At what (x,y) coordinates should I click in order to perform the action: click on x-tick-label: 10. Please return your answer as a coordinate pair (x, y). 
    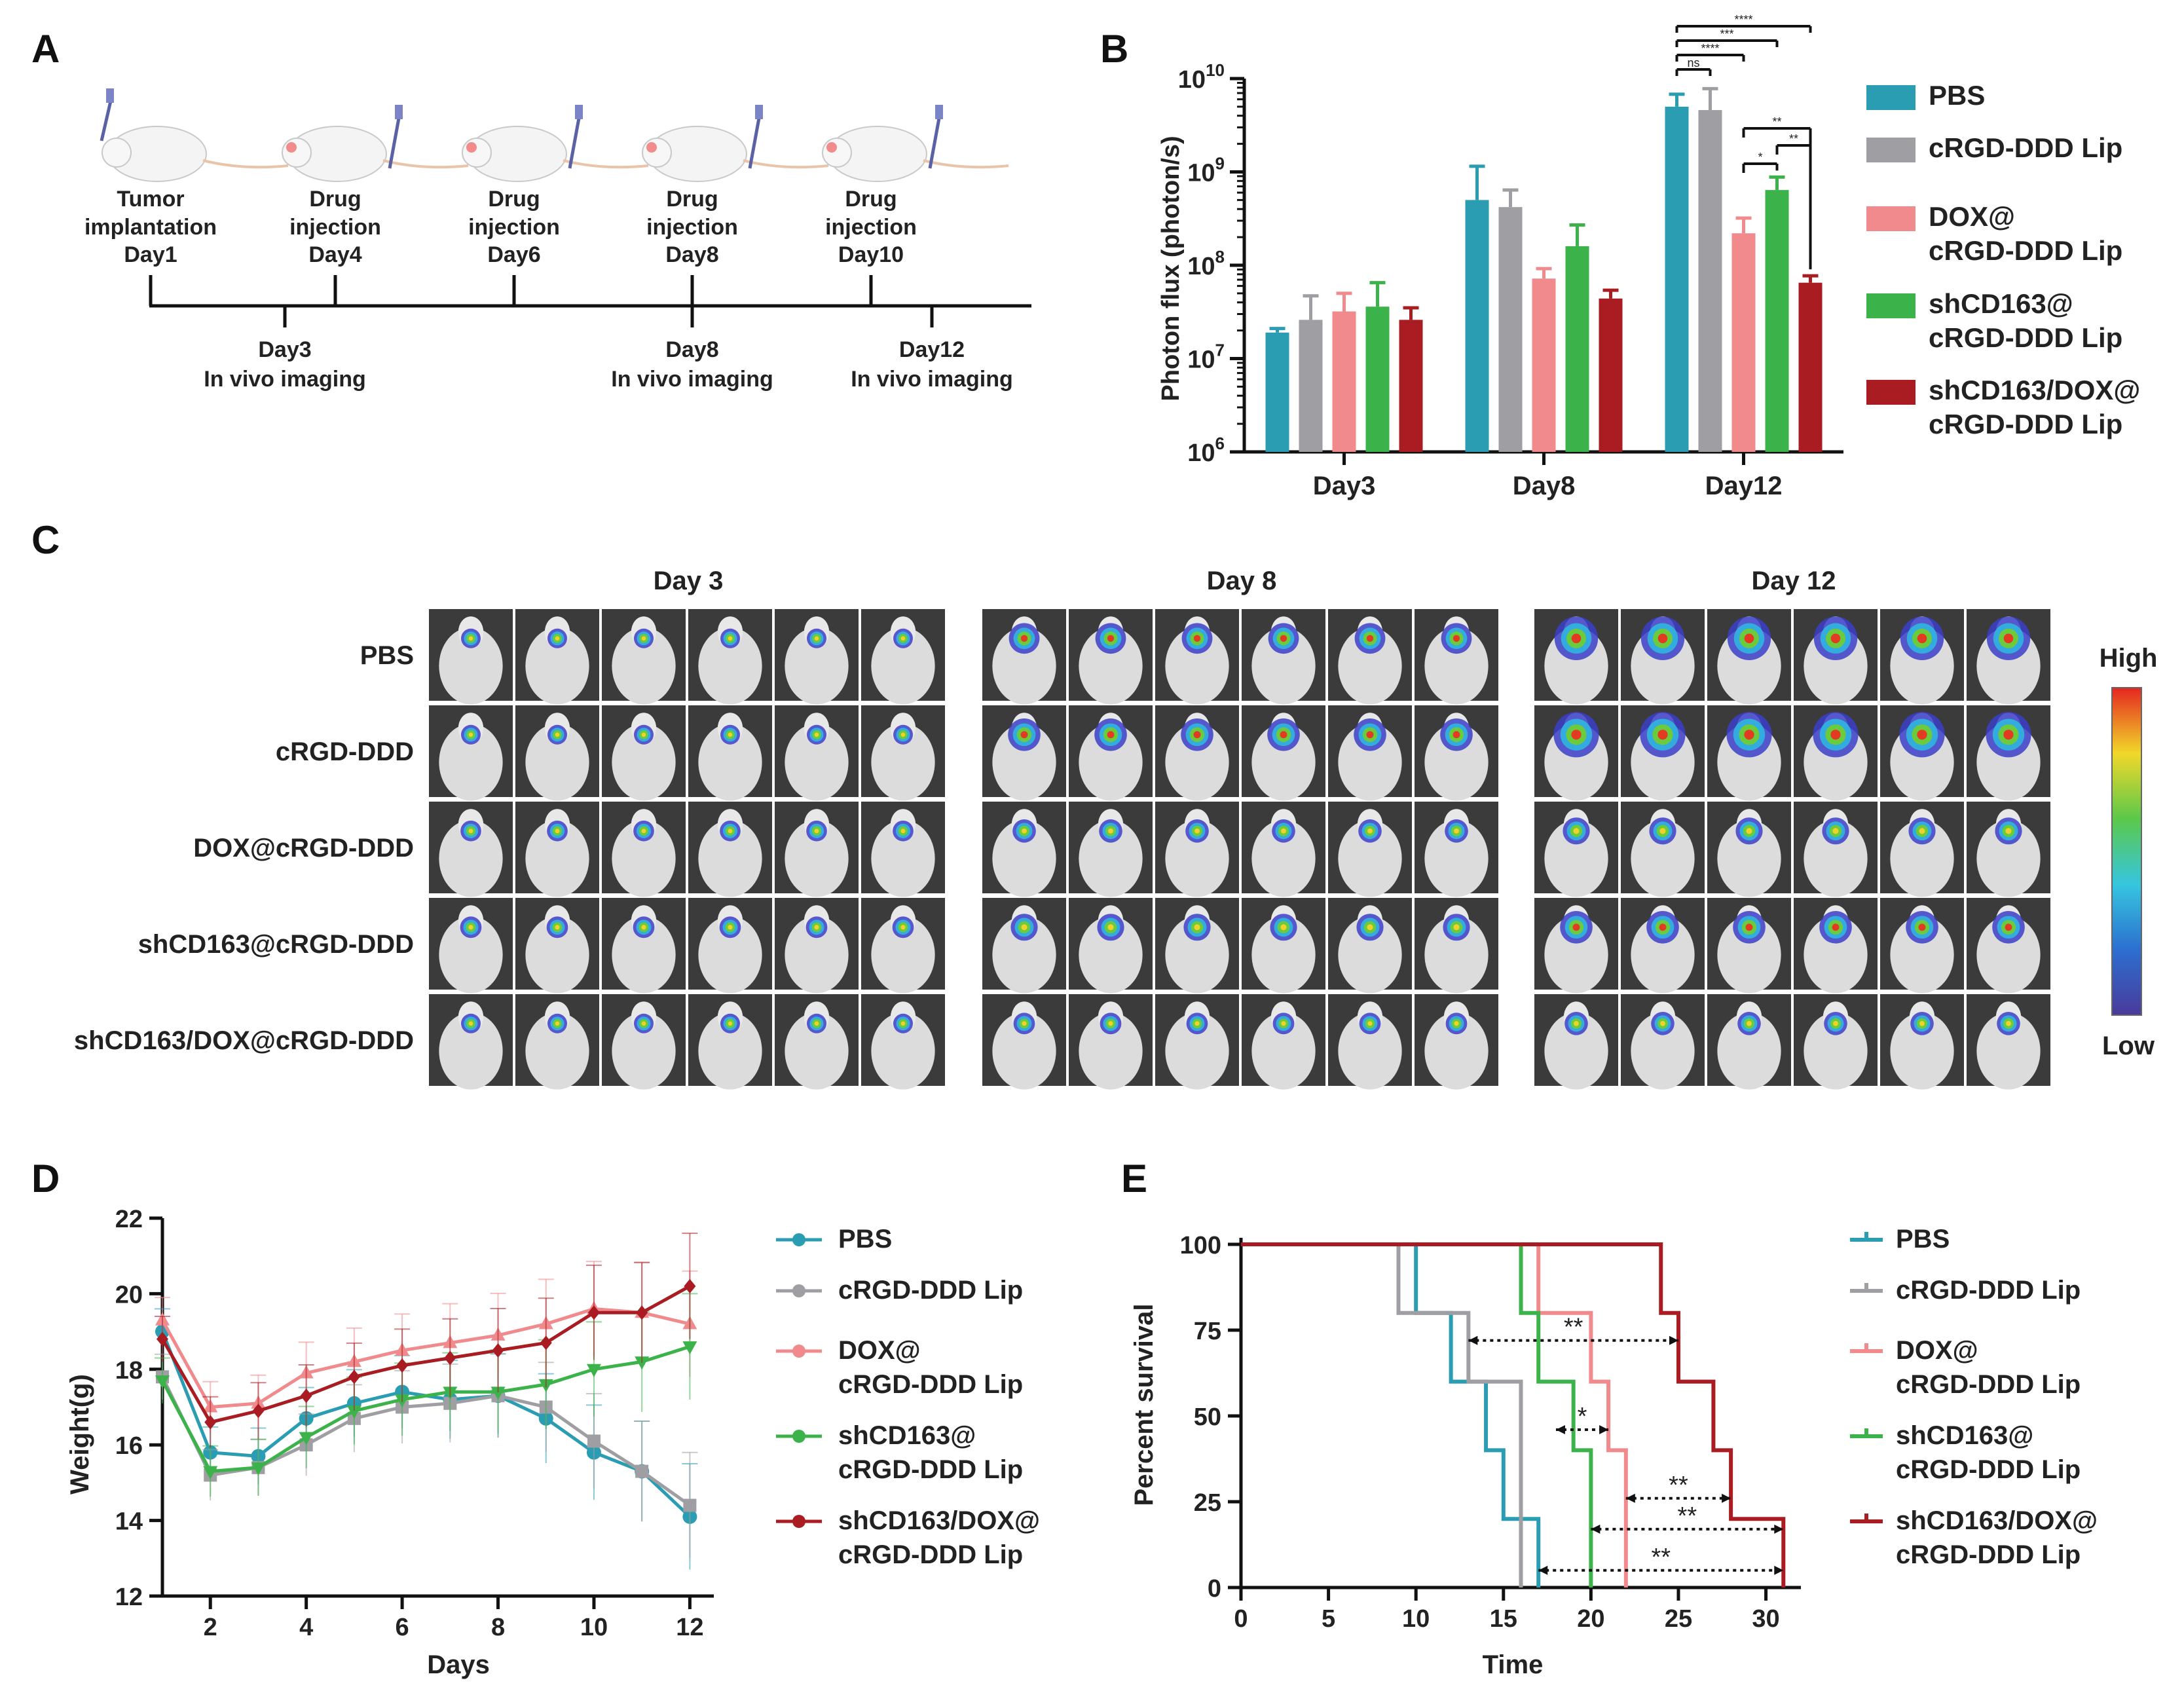
    Looking at the image, I should click on (1416, 1619).